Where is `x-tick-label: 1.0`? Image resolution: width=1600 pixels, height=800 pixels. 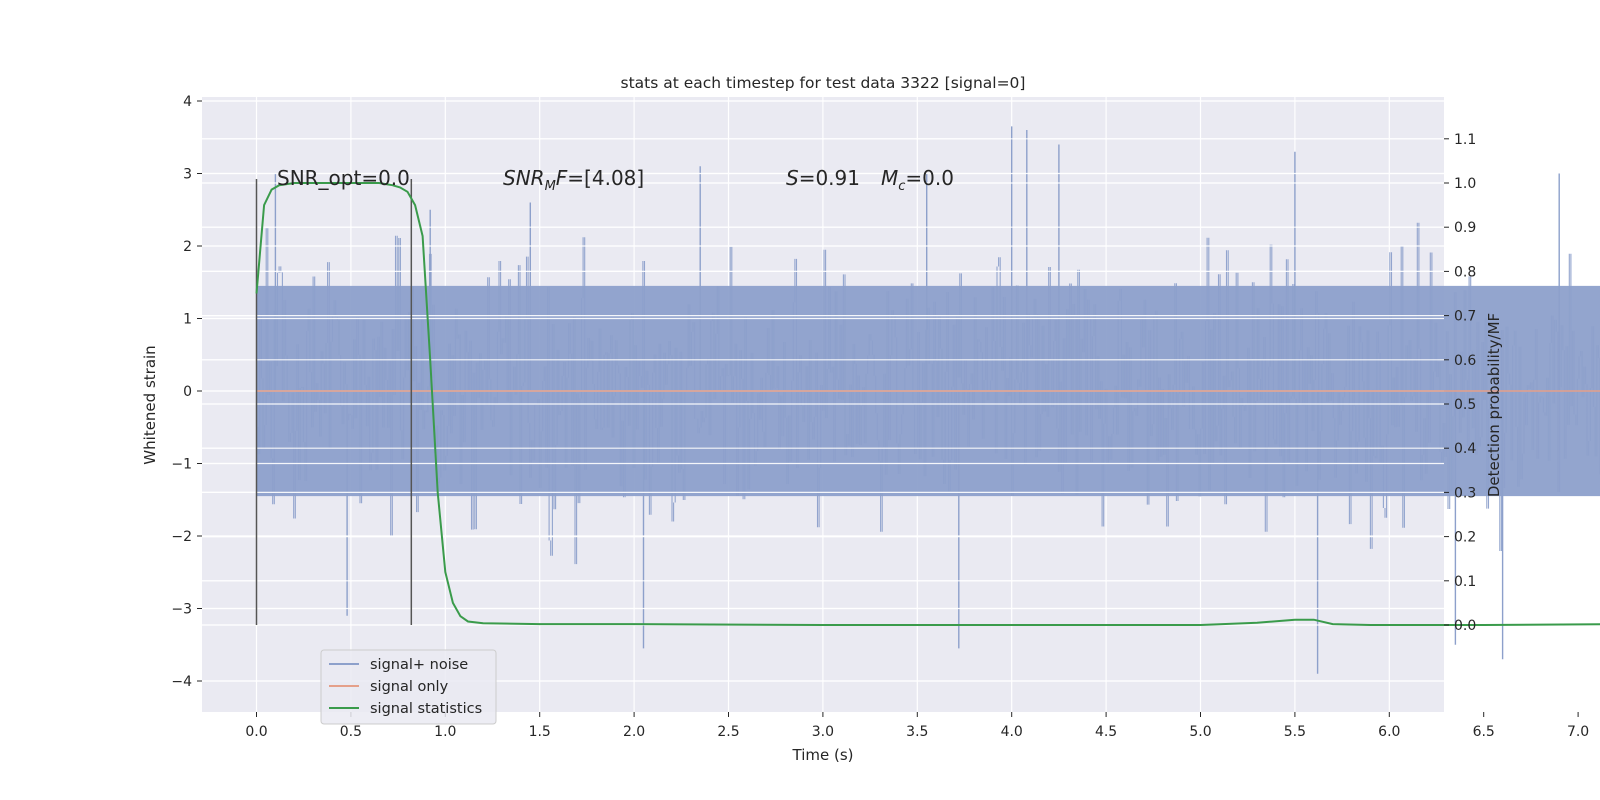 x-tick-label: 1.0 is located at coordinates (445, 732).